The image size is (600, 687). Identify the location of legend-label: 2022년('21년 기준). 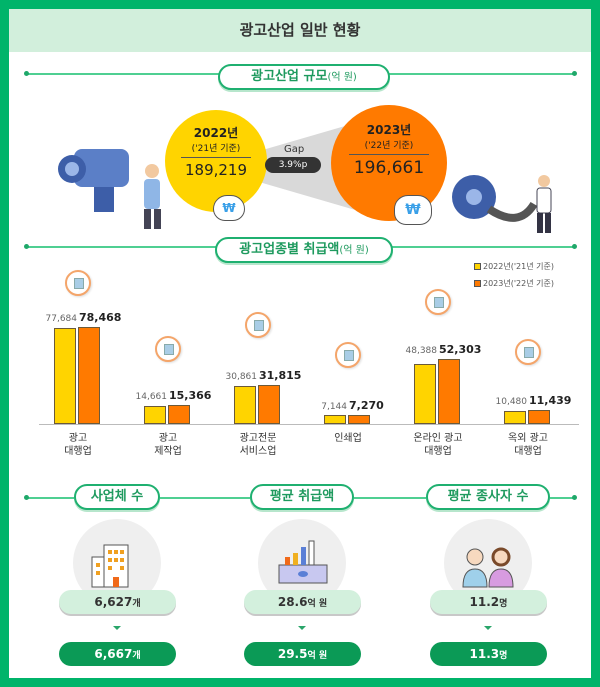
(518, 266).